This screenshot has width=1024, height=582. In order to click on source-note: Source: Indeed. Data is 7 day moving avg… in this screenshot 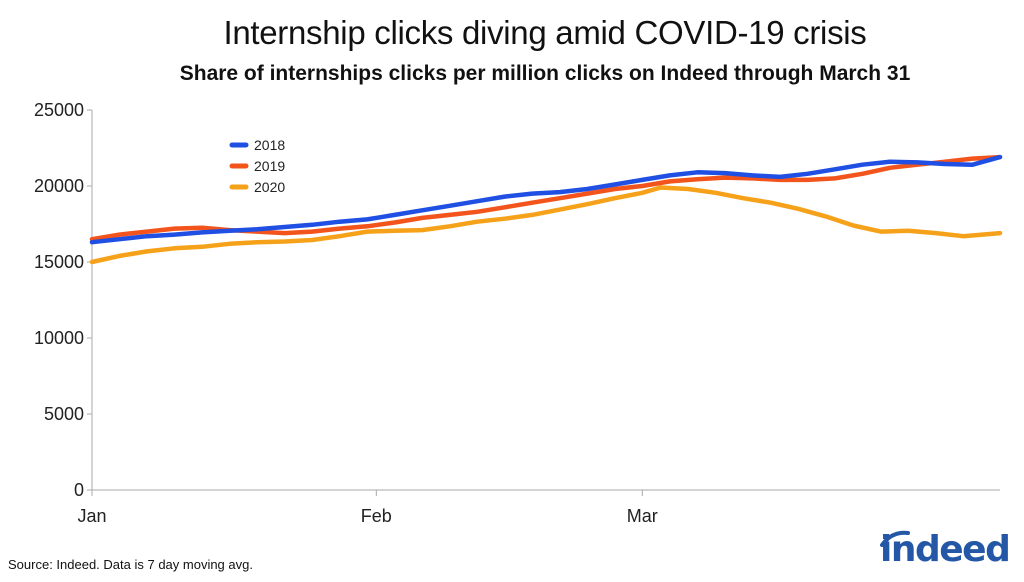, I will do `click(130, 564)`.